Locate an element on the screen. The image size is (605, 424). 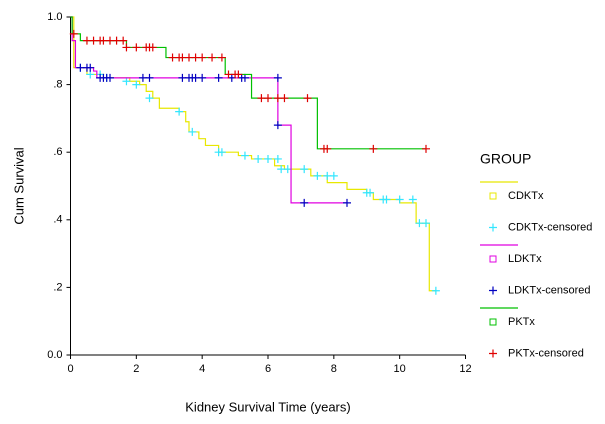
x-tick-label: 10 is located at coordinates (400, 369).